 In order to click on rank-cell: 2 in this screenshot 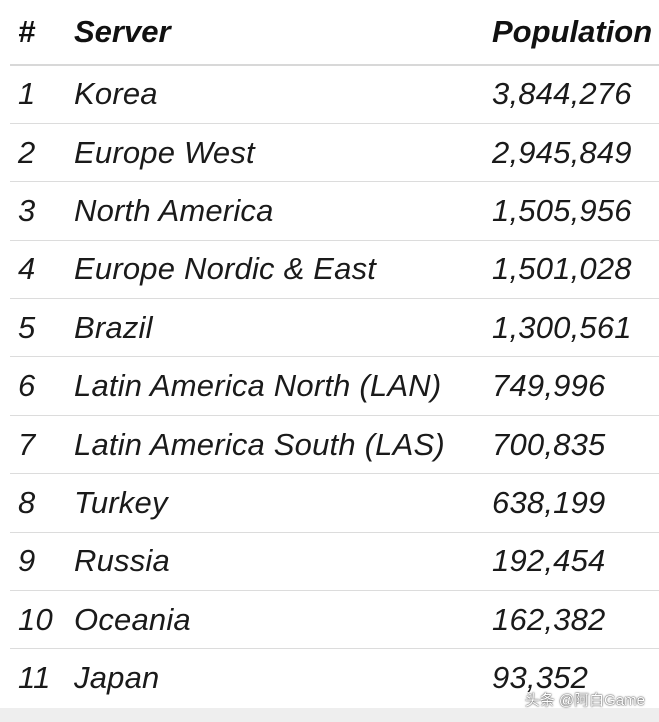, I will do `click(38, 153)`.